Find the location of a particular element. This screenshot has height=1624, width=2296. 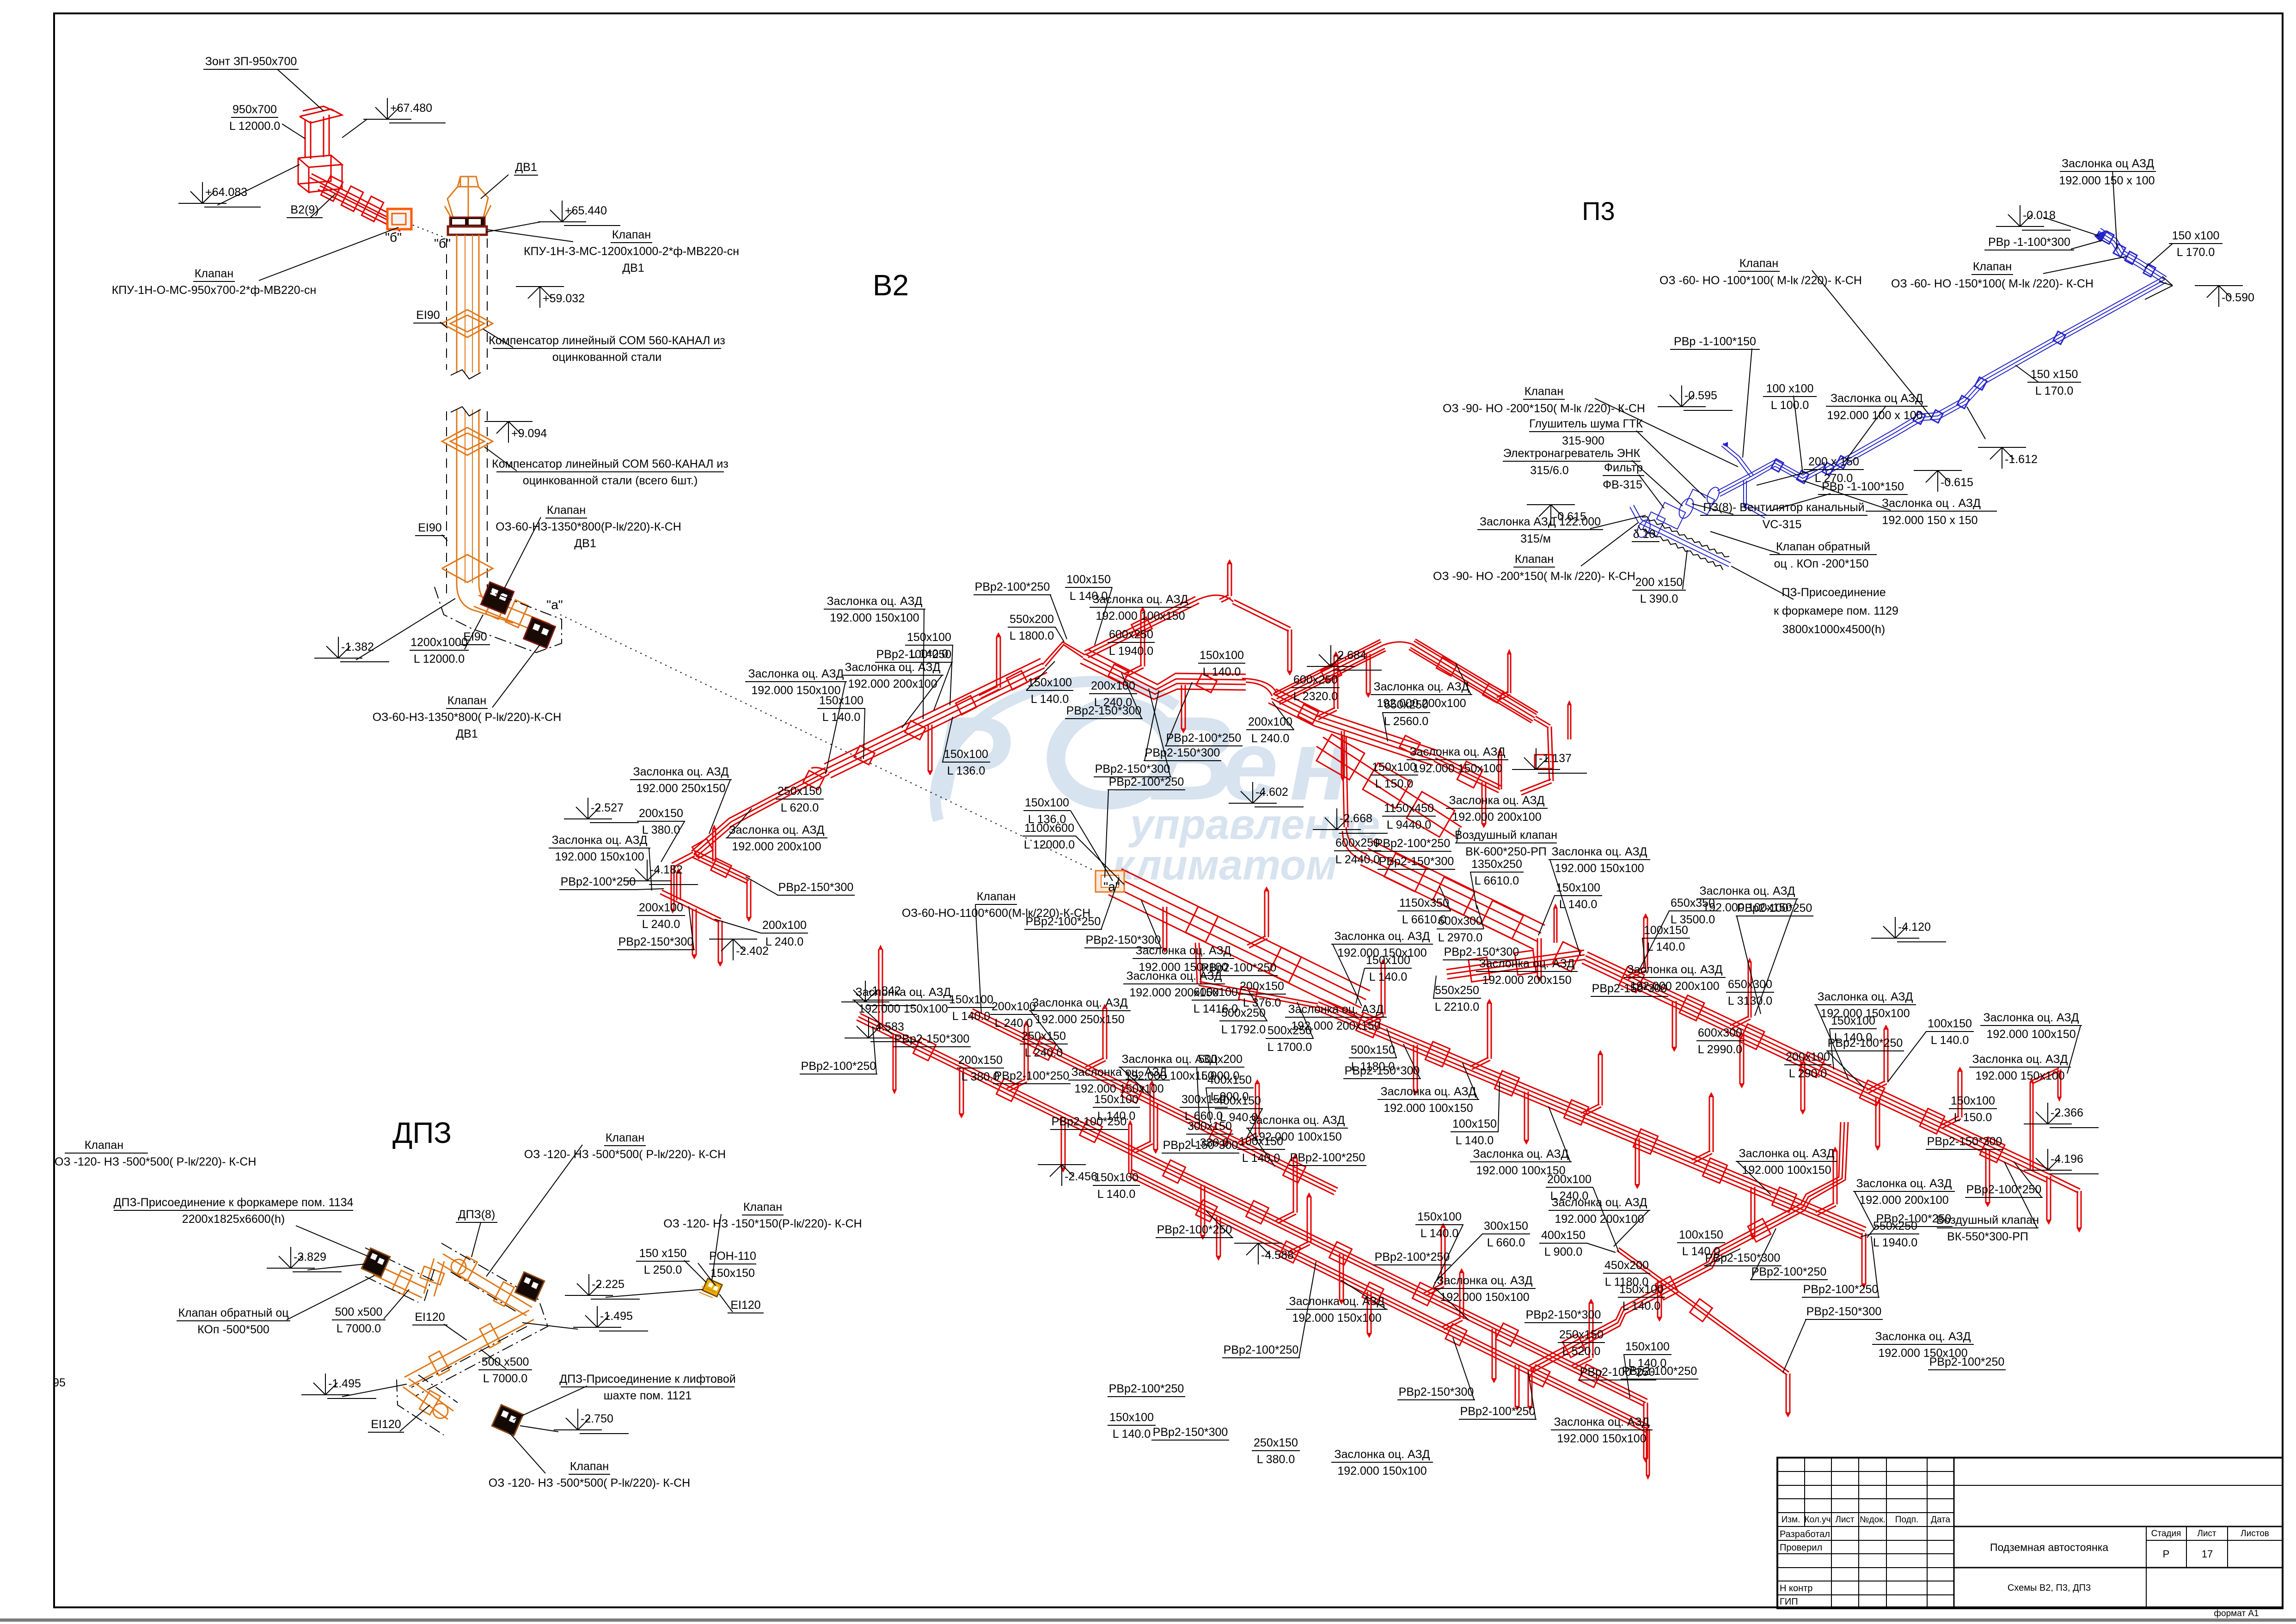

svg-text:ОЗ -120- НЗ -500*500( Р-lк/22: ОЗ -120- НЗ -500*500( Р-lк/220)- К-СН is located at coordinates (625, 1154).